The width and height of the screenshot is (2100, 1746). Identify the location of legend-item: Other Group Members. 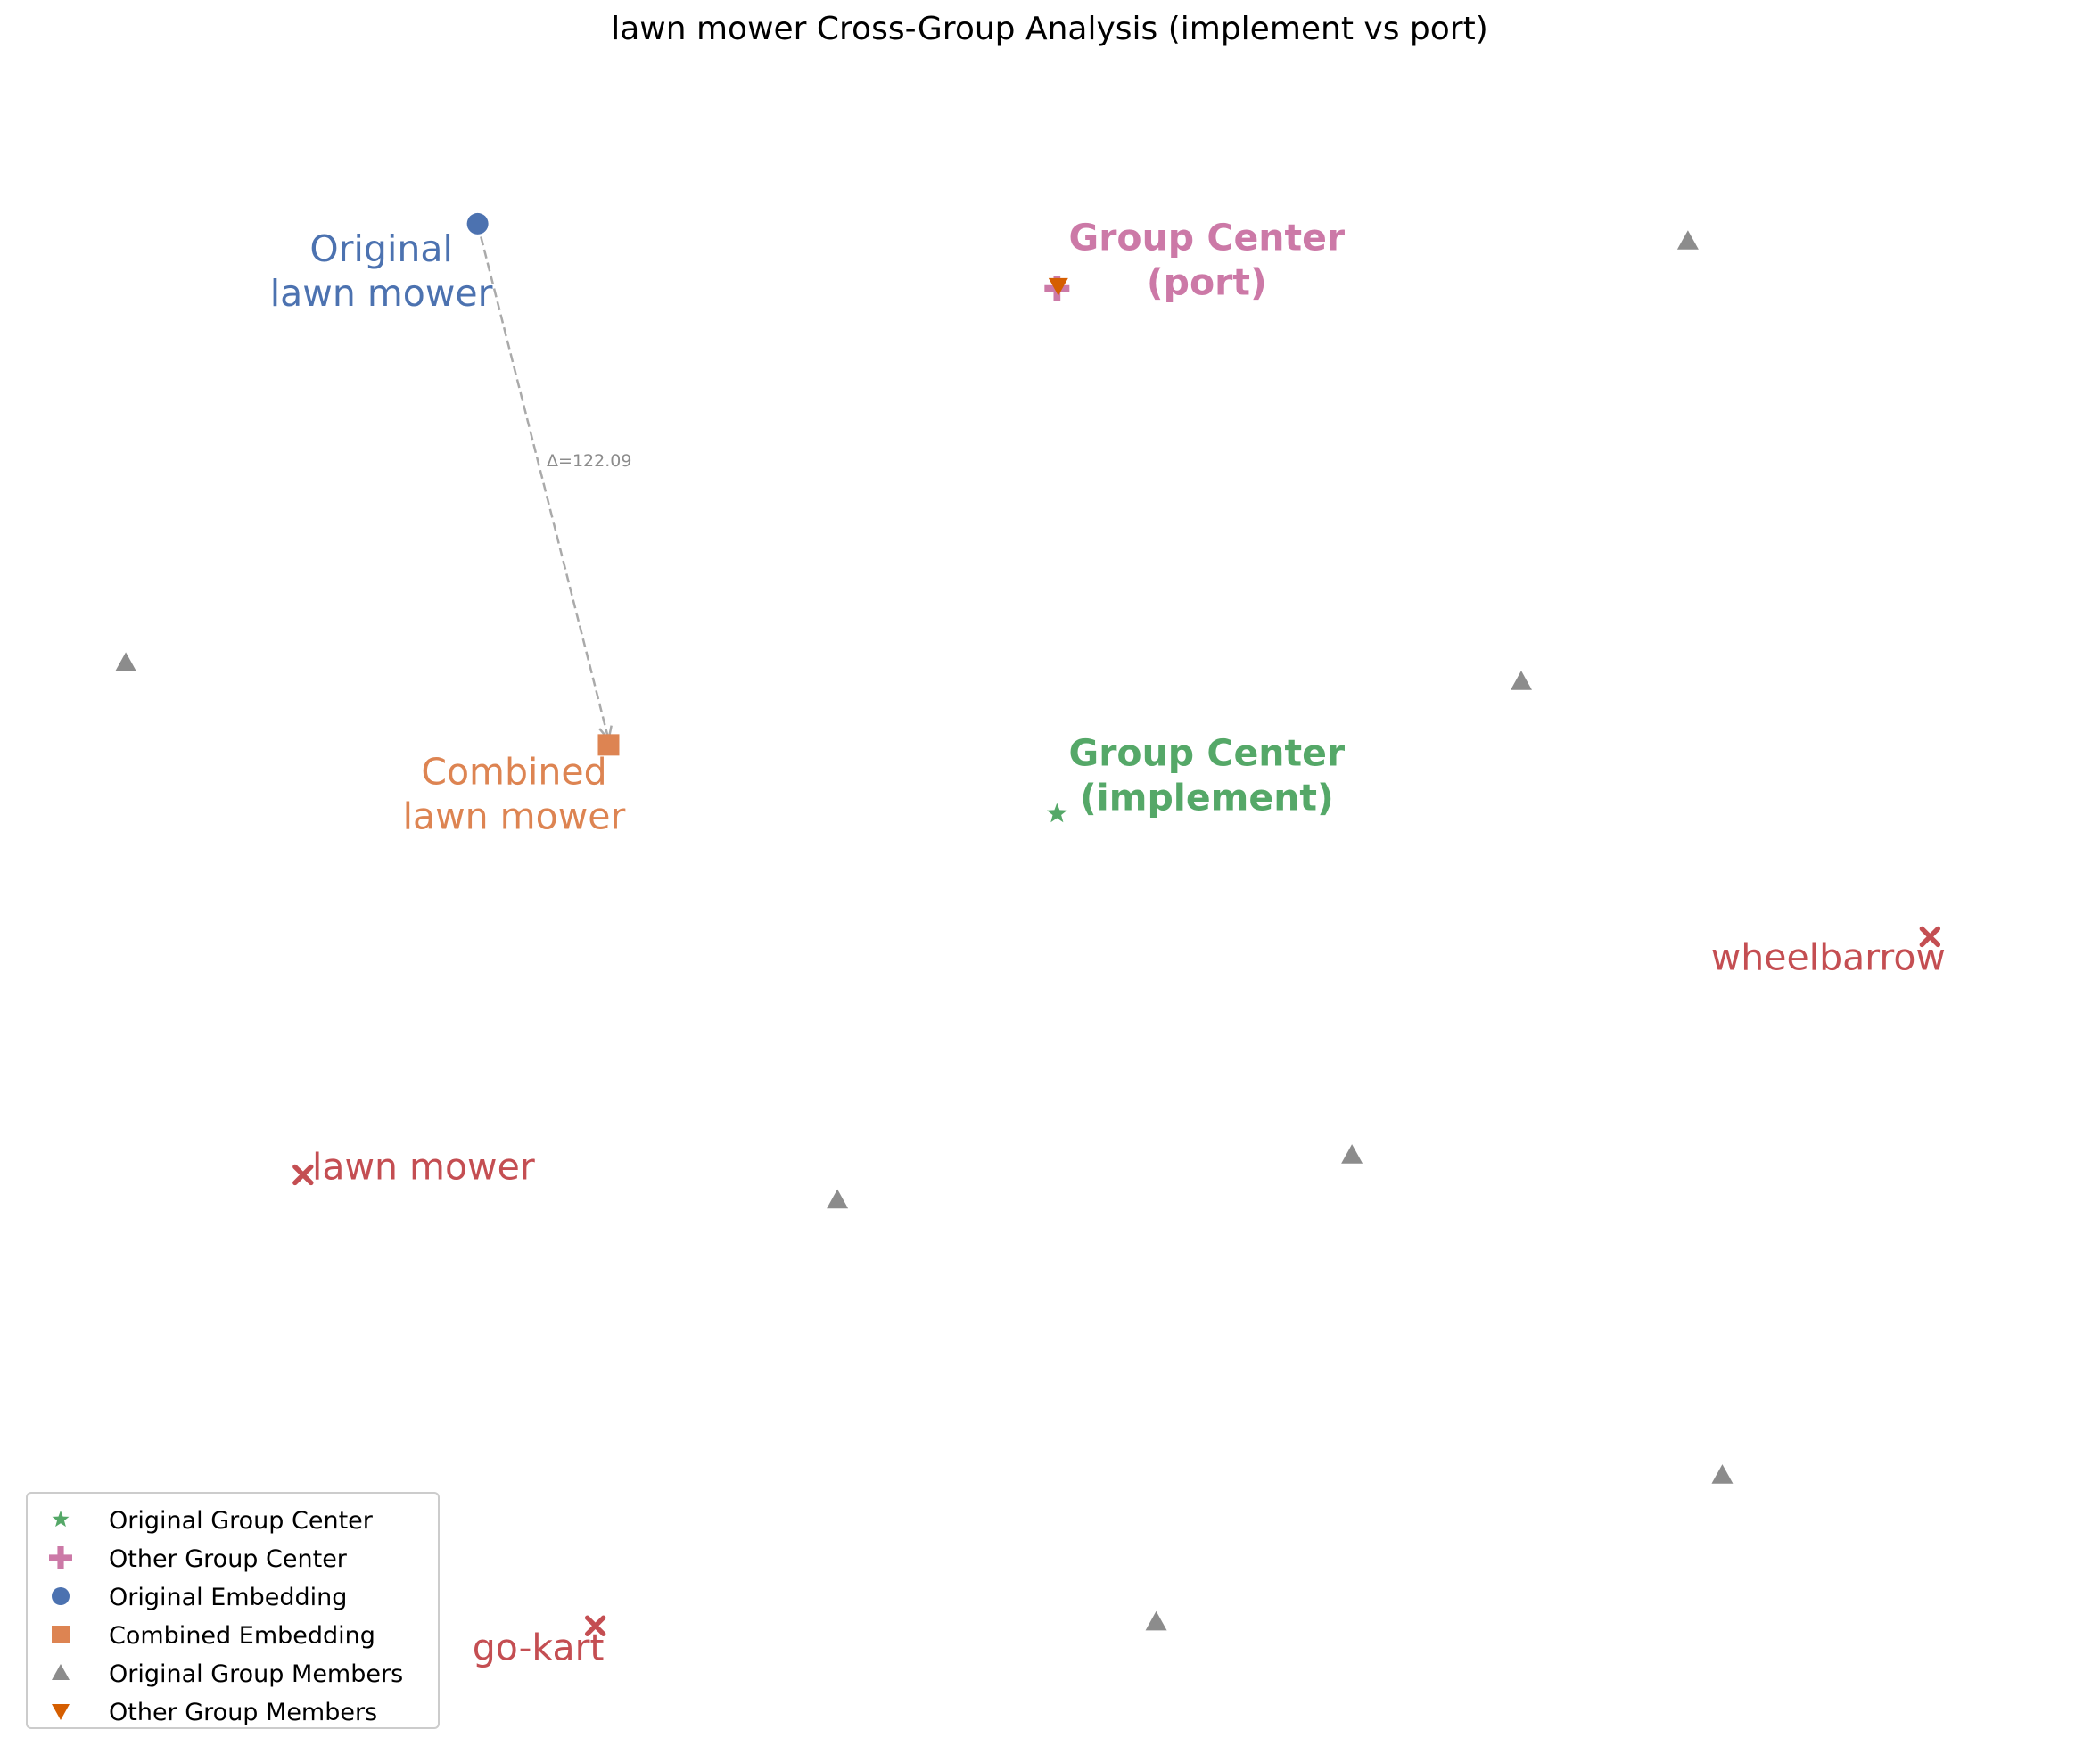
(214, 1712).